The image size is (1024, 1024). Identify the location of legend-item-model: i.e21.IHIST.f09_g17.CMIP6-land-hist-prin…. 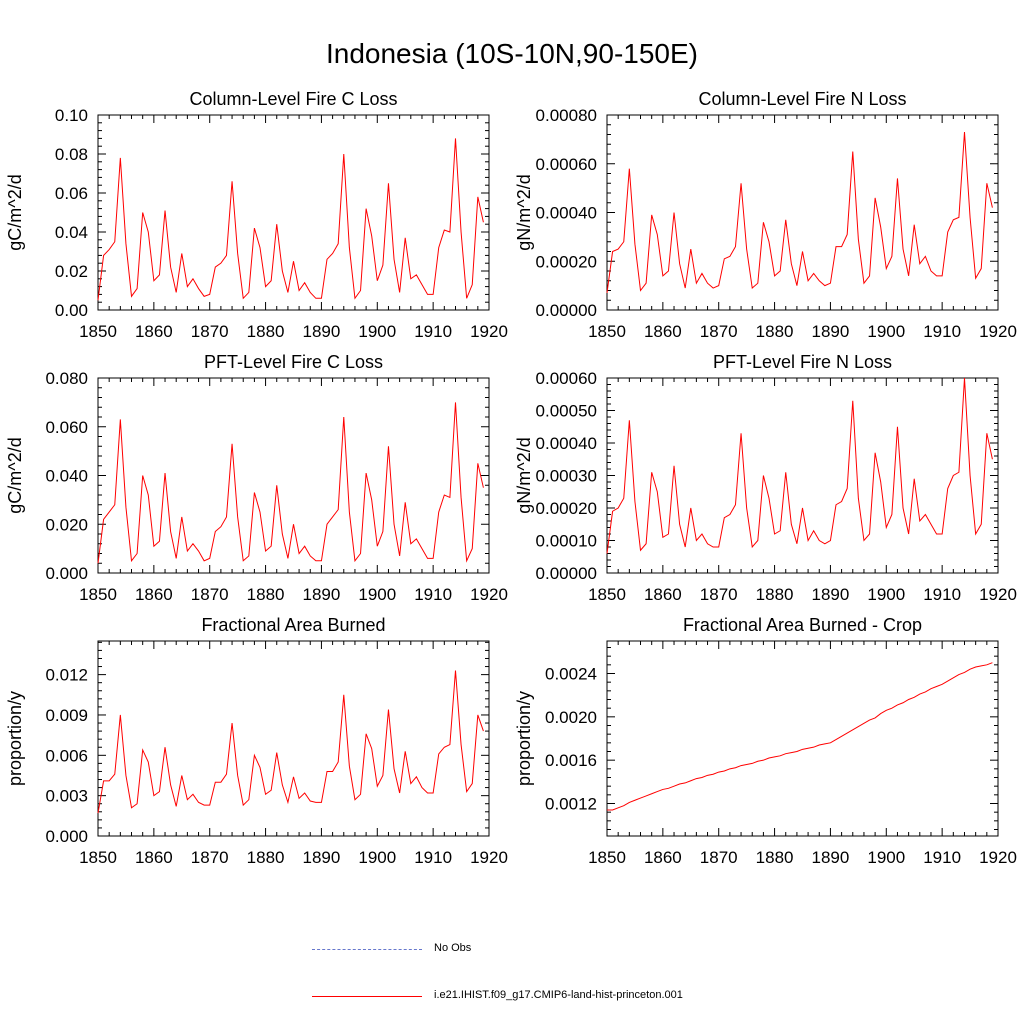
(512, 997).